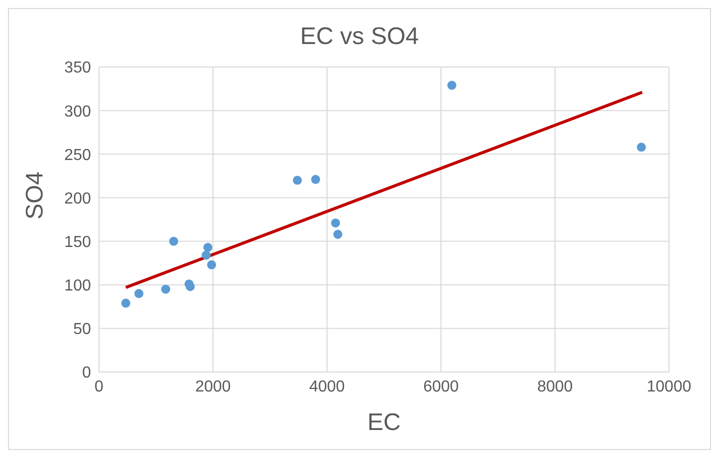 Image resolution: width=717 pixels, height=456 pixels. I want to click on x-axis-title: EC, so click(384, 422).